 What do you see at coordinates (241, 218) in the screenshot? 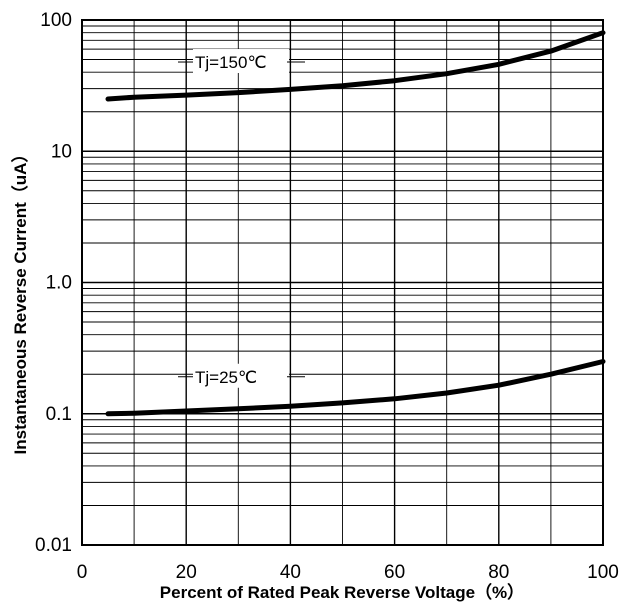
I see `series-labels: Tj=150℃ Tj=25℃` at bounding box center [241, 218].